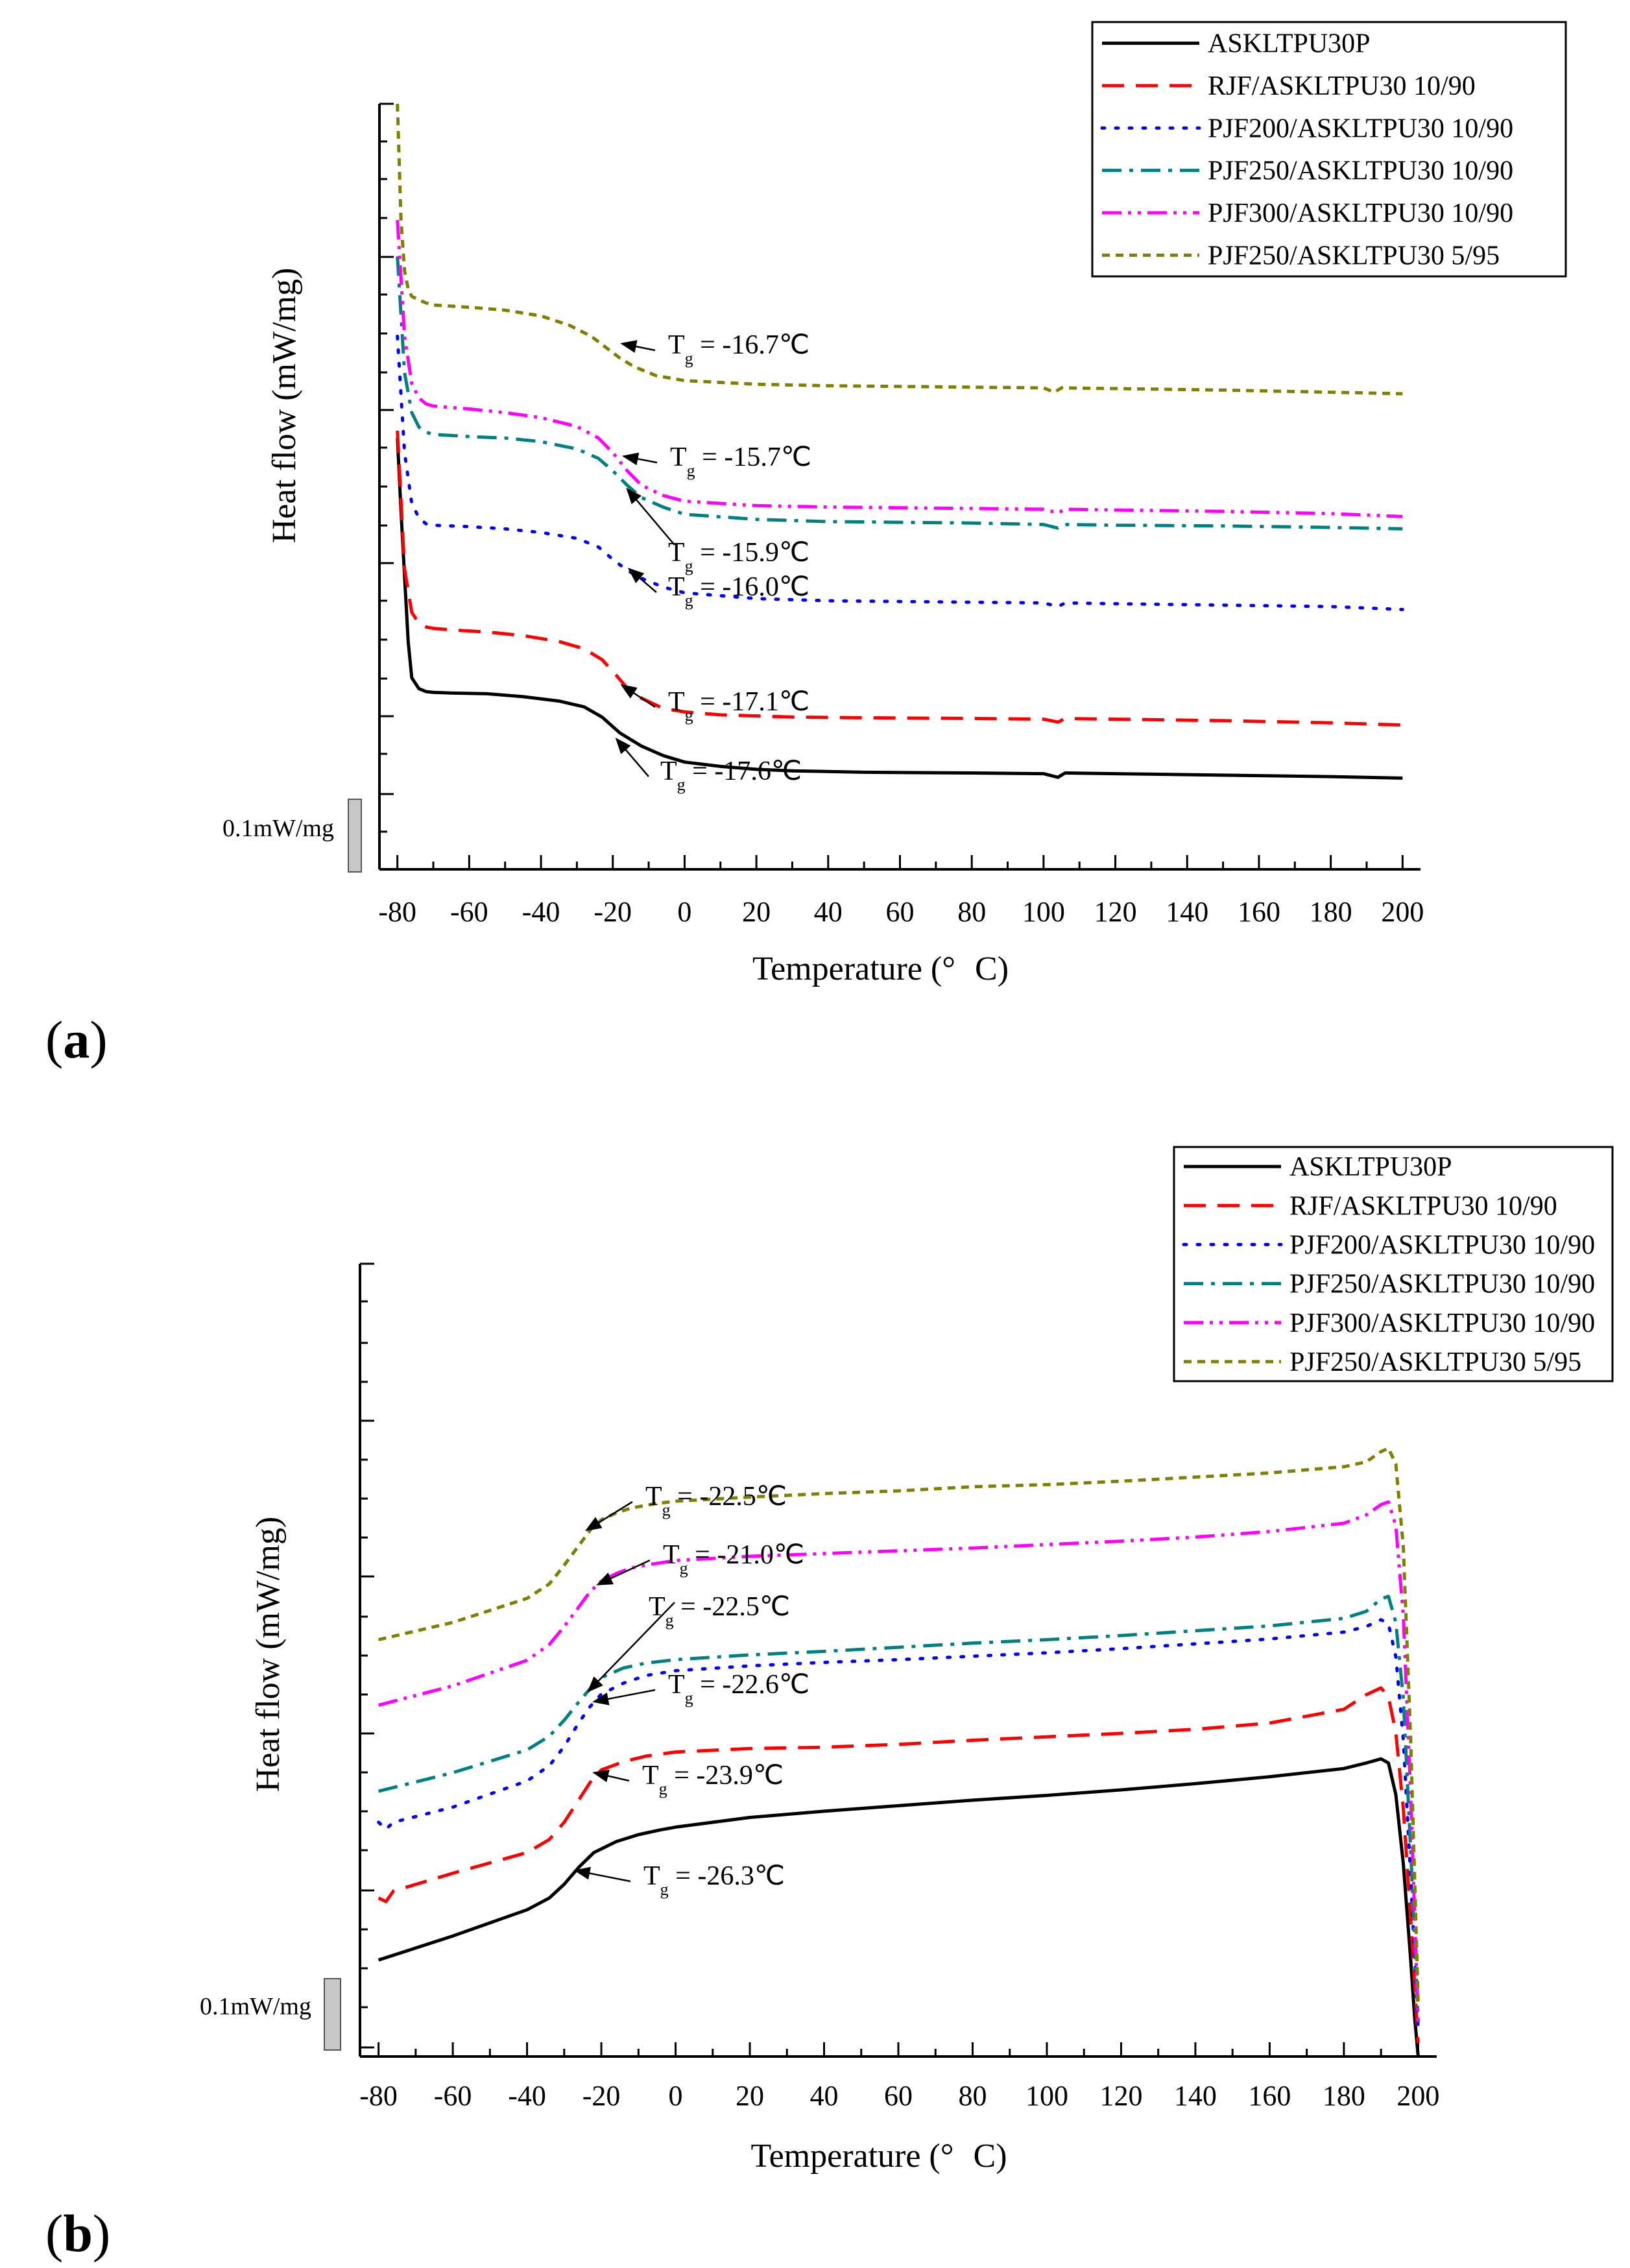 The image size is (1630, 2268). What do you see at coordinates (278, 828) in the screenshot?
I see `panel-a-scale-bar-label: 0.1mW/mg` at bounding box center [278, 828].